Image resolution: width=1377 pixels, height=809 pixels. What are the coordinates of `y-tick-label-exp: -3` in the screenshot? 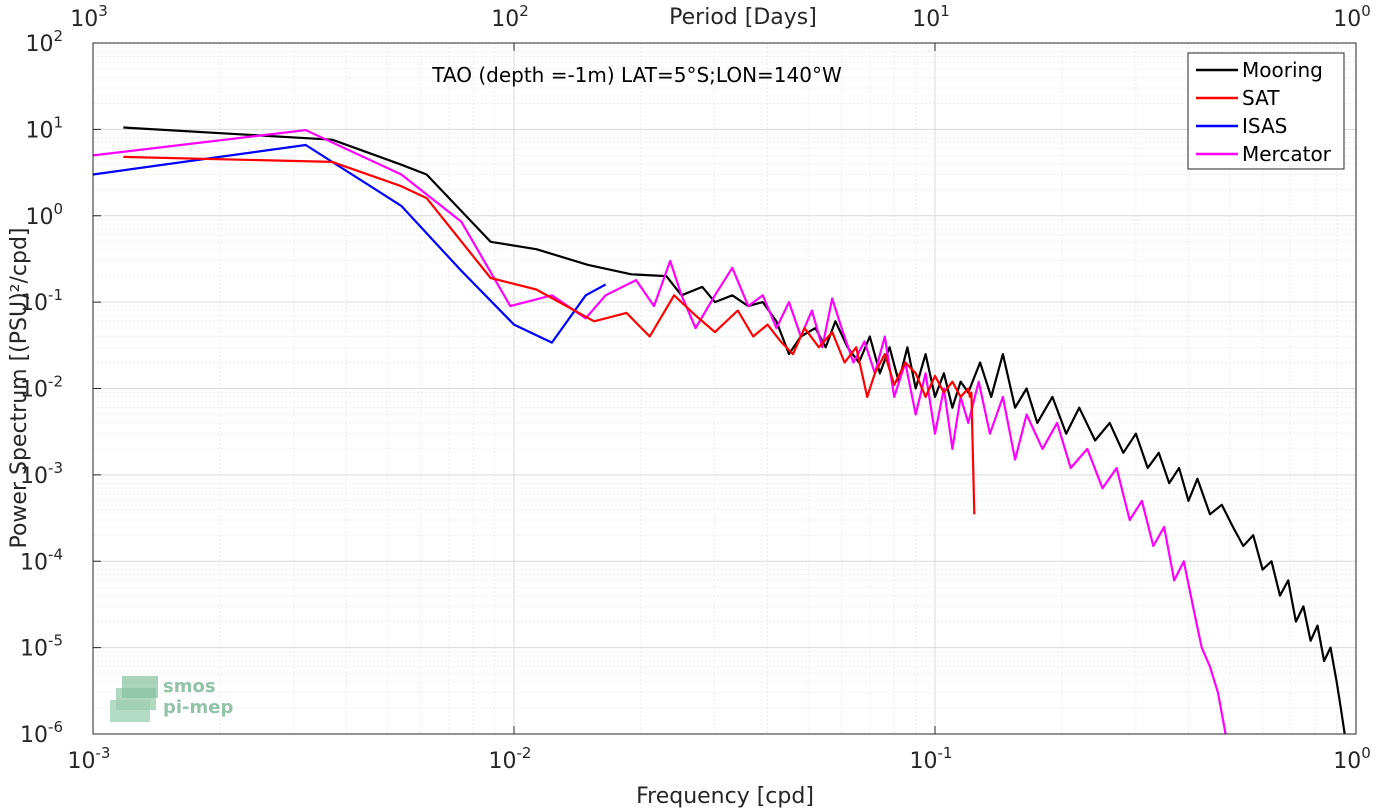 It's located at (55, 468).